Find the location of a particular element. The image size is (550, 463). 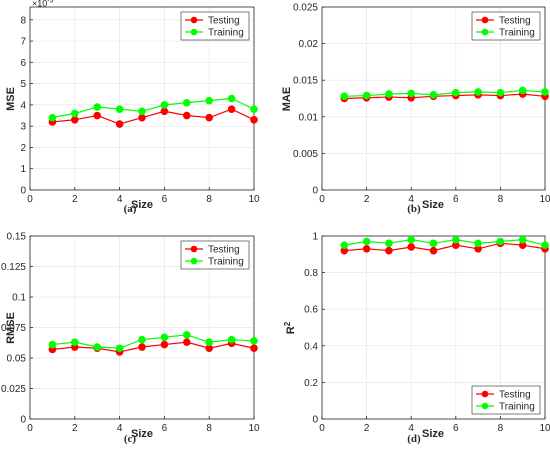

panel-caption: (b) is located at coordinates (414, 209).